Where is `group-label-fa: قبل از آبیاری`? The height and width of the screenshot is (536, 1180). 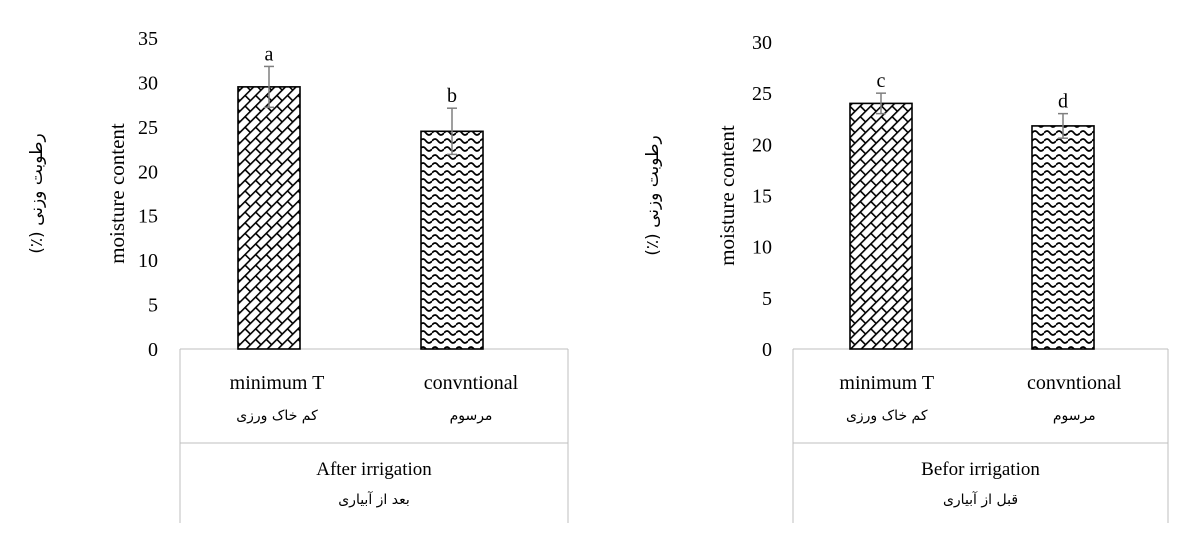 group-label-fa: قبل از آبیاری is located at coordinates (980, 499).